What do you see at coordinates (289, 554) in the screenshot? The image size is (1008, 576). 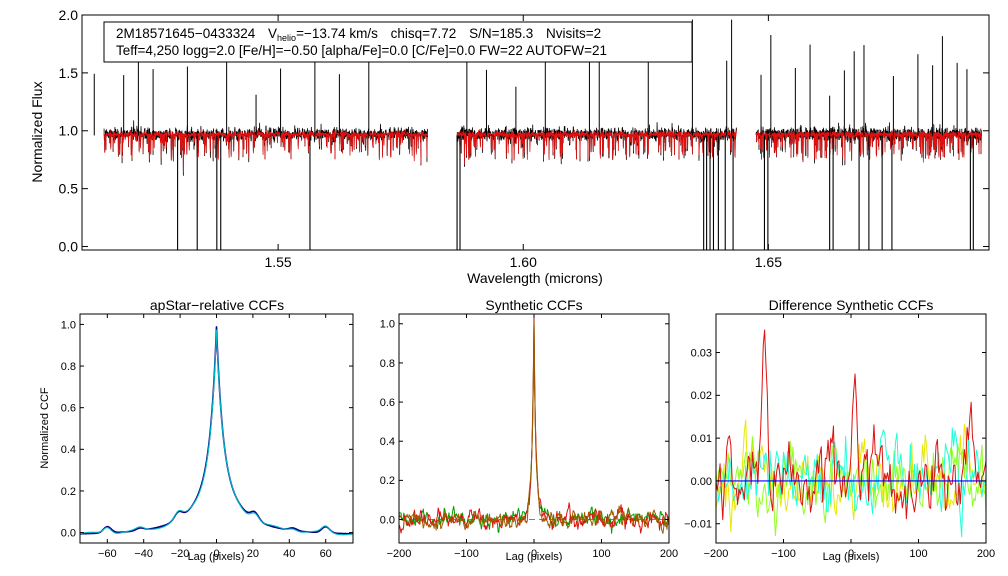 I see `apstar-xtick-label: 40` at bounding box center [289, 554].